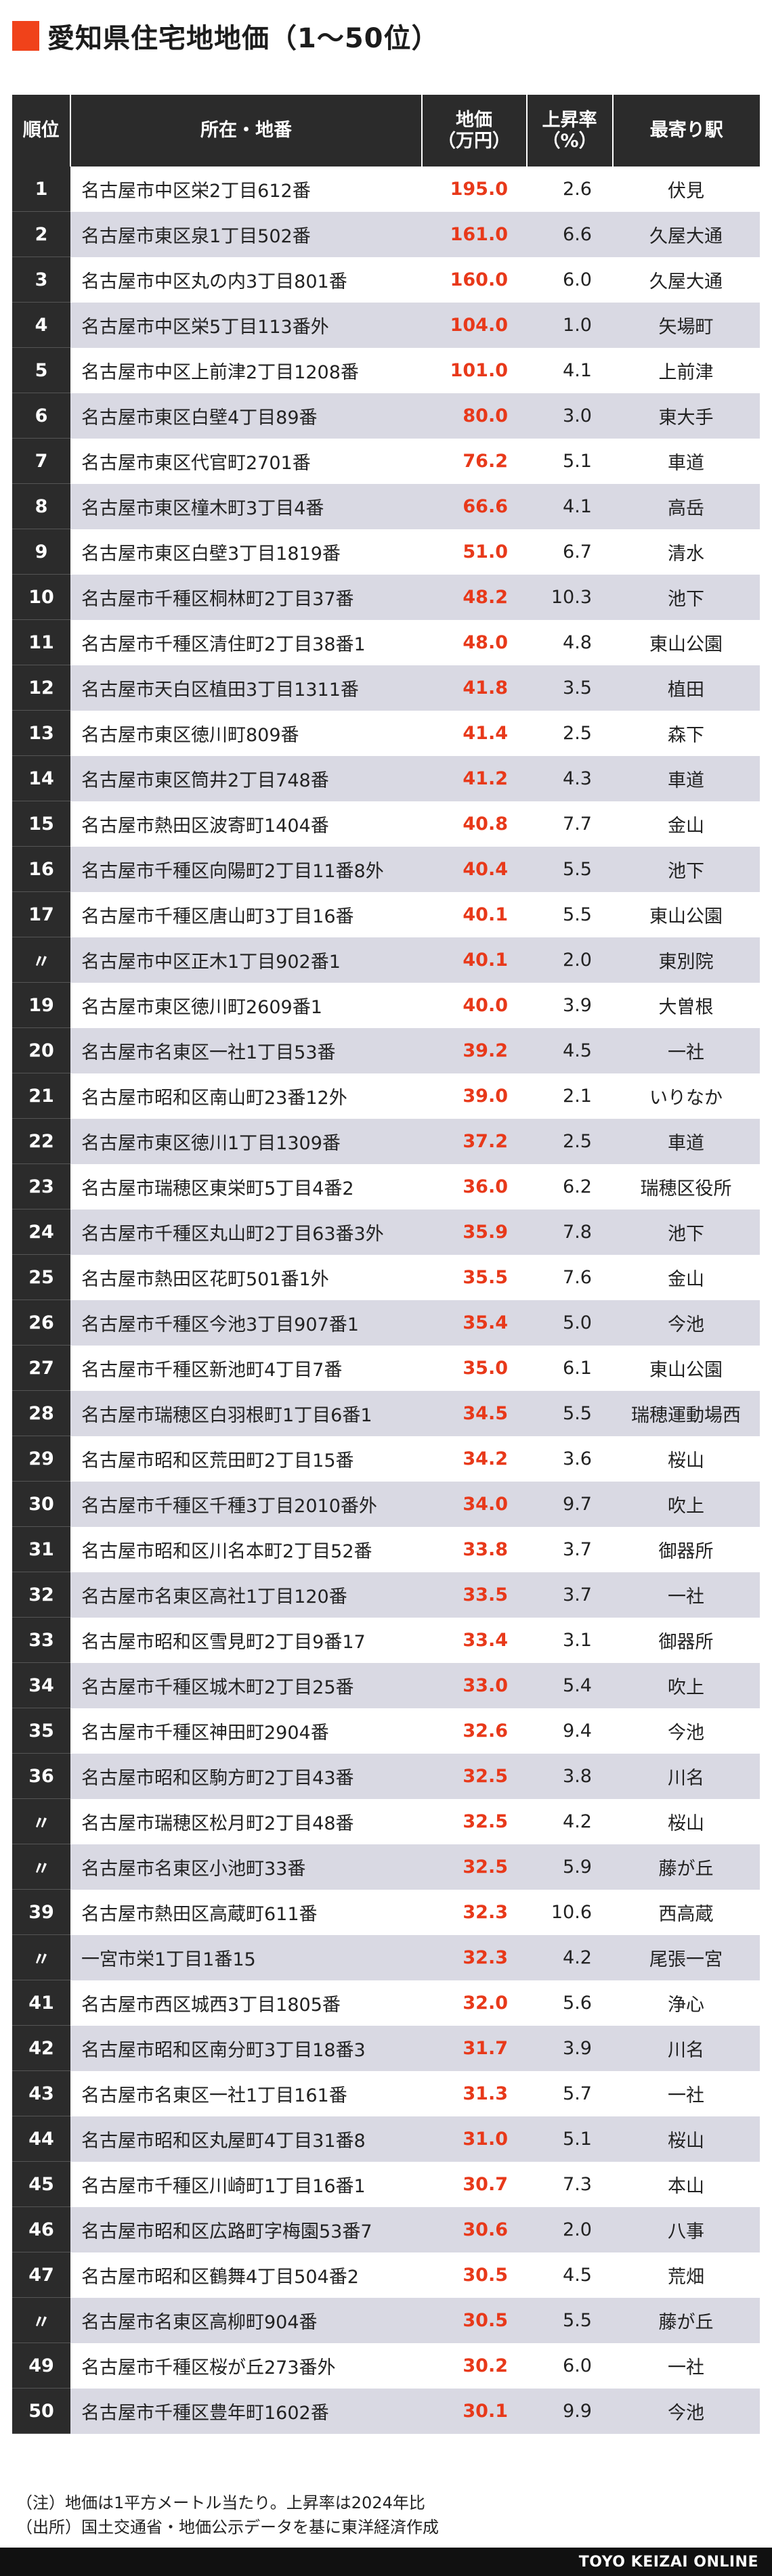  Describe the element at coordinates (485, 1096) in the screenshot. I see `price-cell: 39.0` at that location.